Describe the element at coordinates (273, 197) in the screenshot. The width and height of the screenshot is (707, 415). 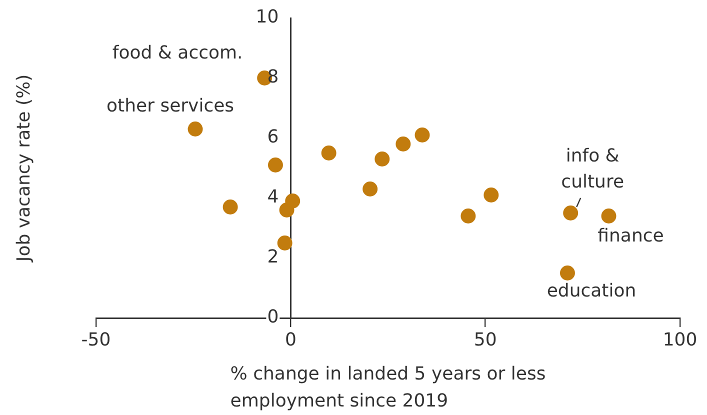
I see `y-tick-label: 4` at that location.